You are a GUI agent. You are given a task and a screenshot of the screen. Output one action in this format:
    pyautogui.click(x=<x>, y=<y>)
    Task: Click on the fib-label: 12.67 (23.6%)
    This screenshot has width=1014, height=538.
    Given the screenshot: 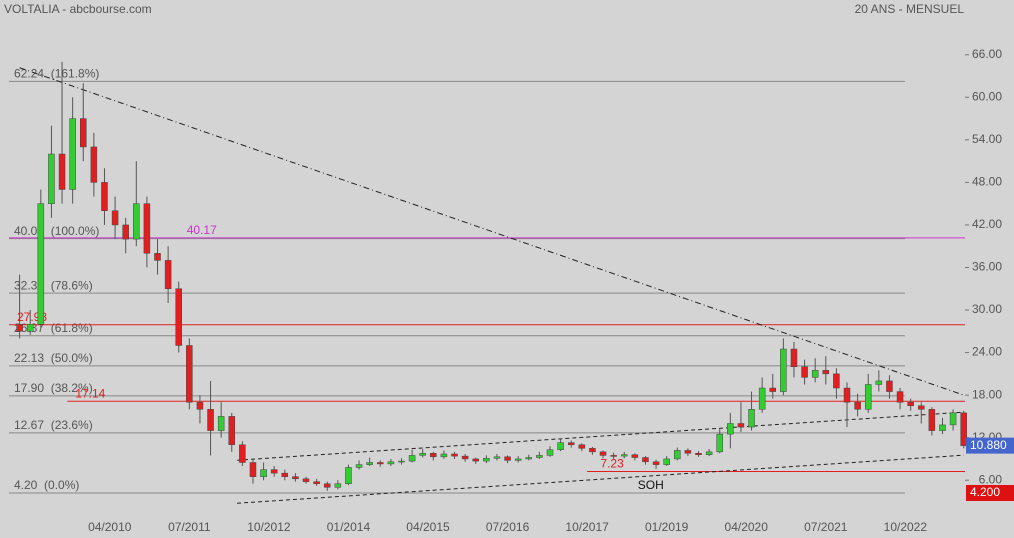 What is the action you would take?
    pyautogui.click(x=53, y=425)
    